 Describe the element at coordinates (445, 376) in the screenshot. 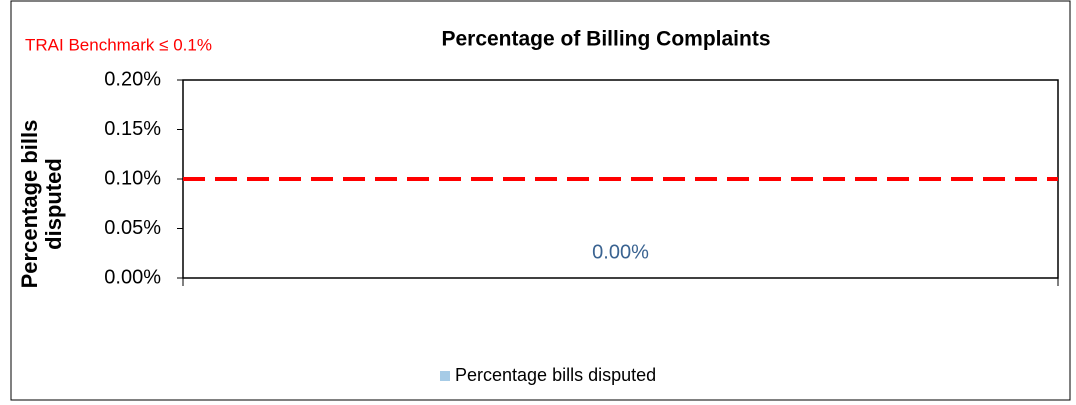

I see `legend-swatch` at that location.